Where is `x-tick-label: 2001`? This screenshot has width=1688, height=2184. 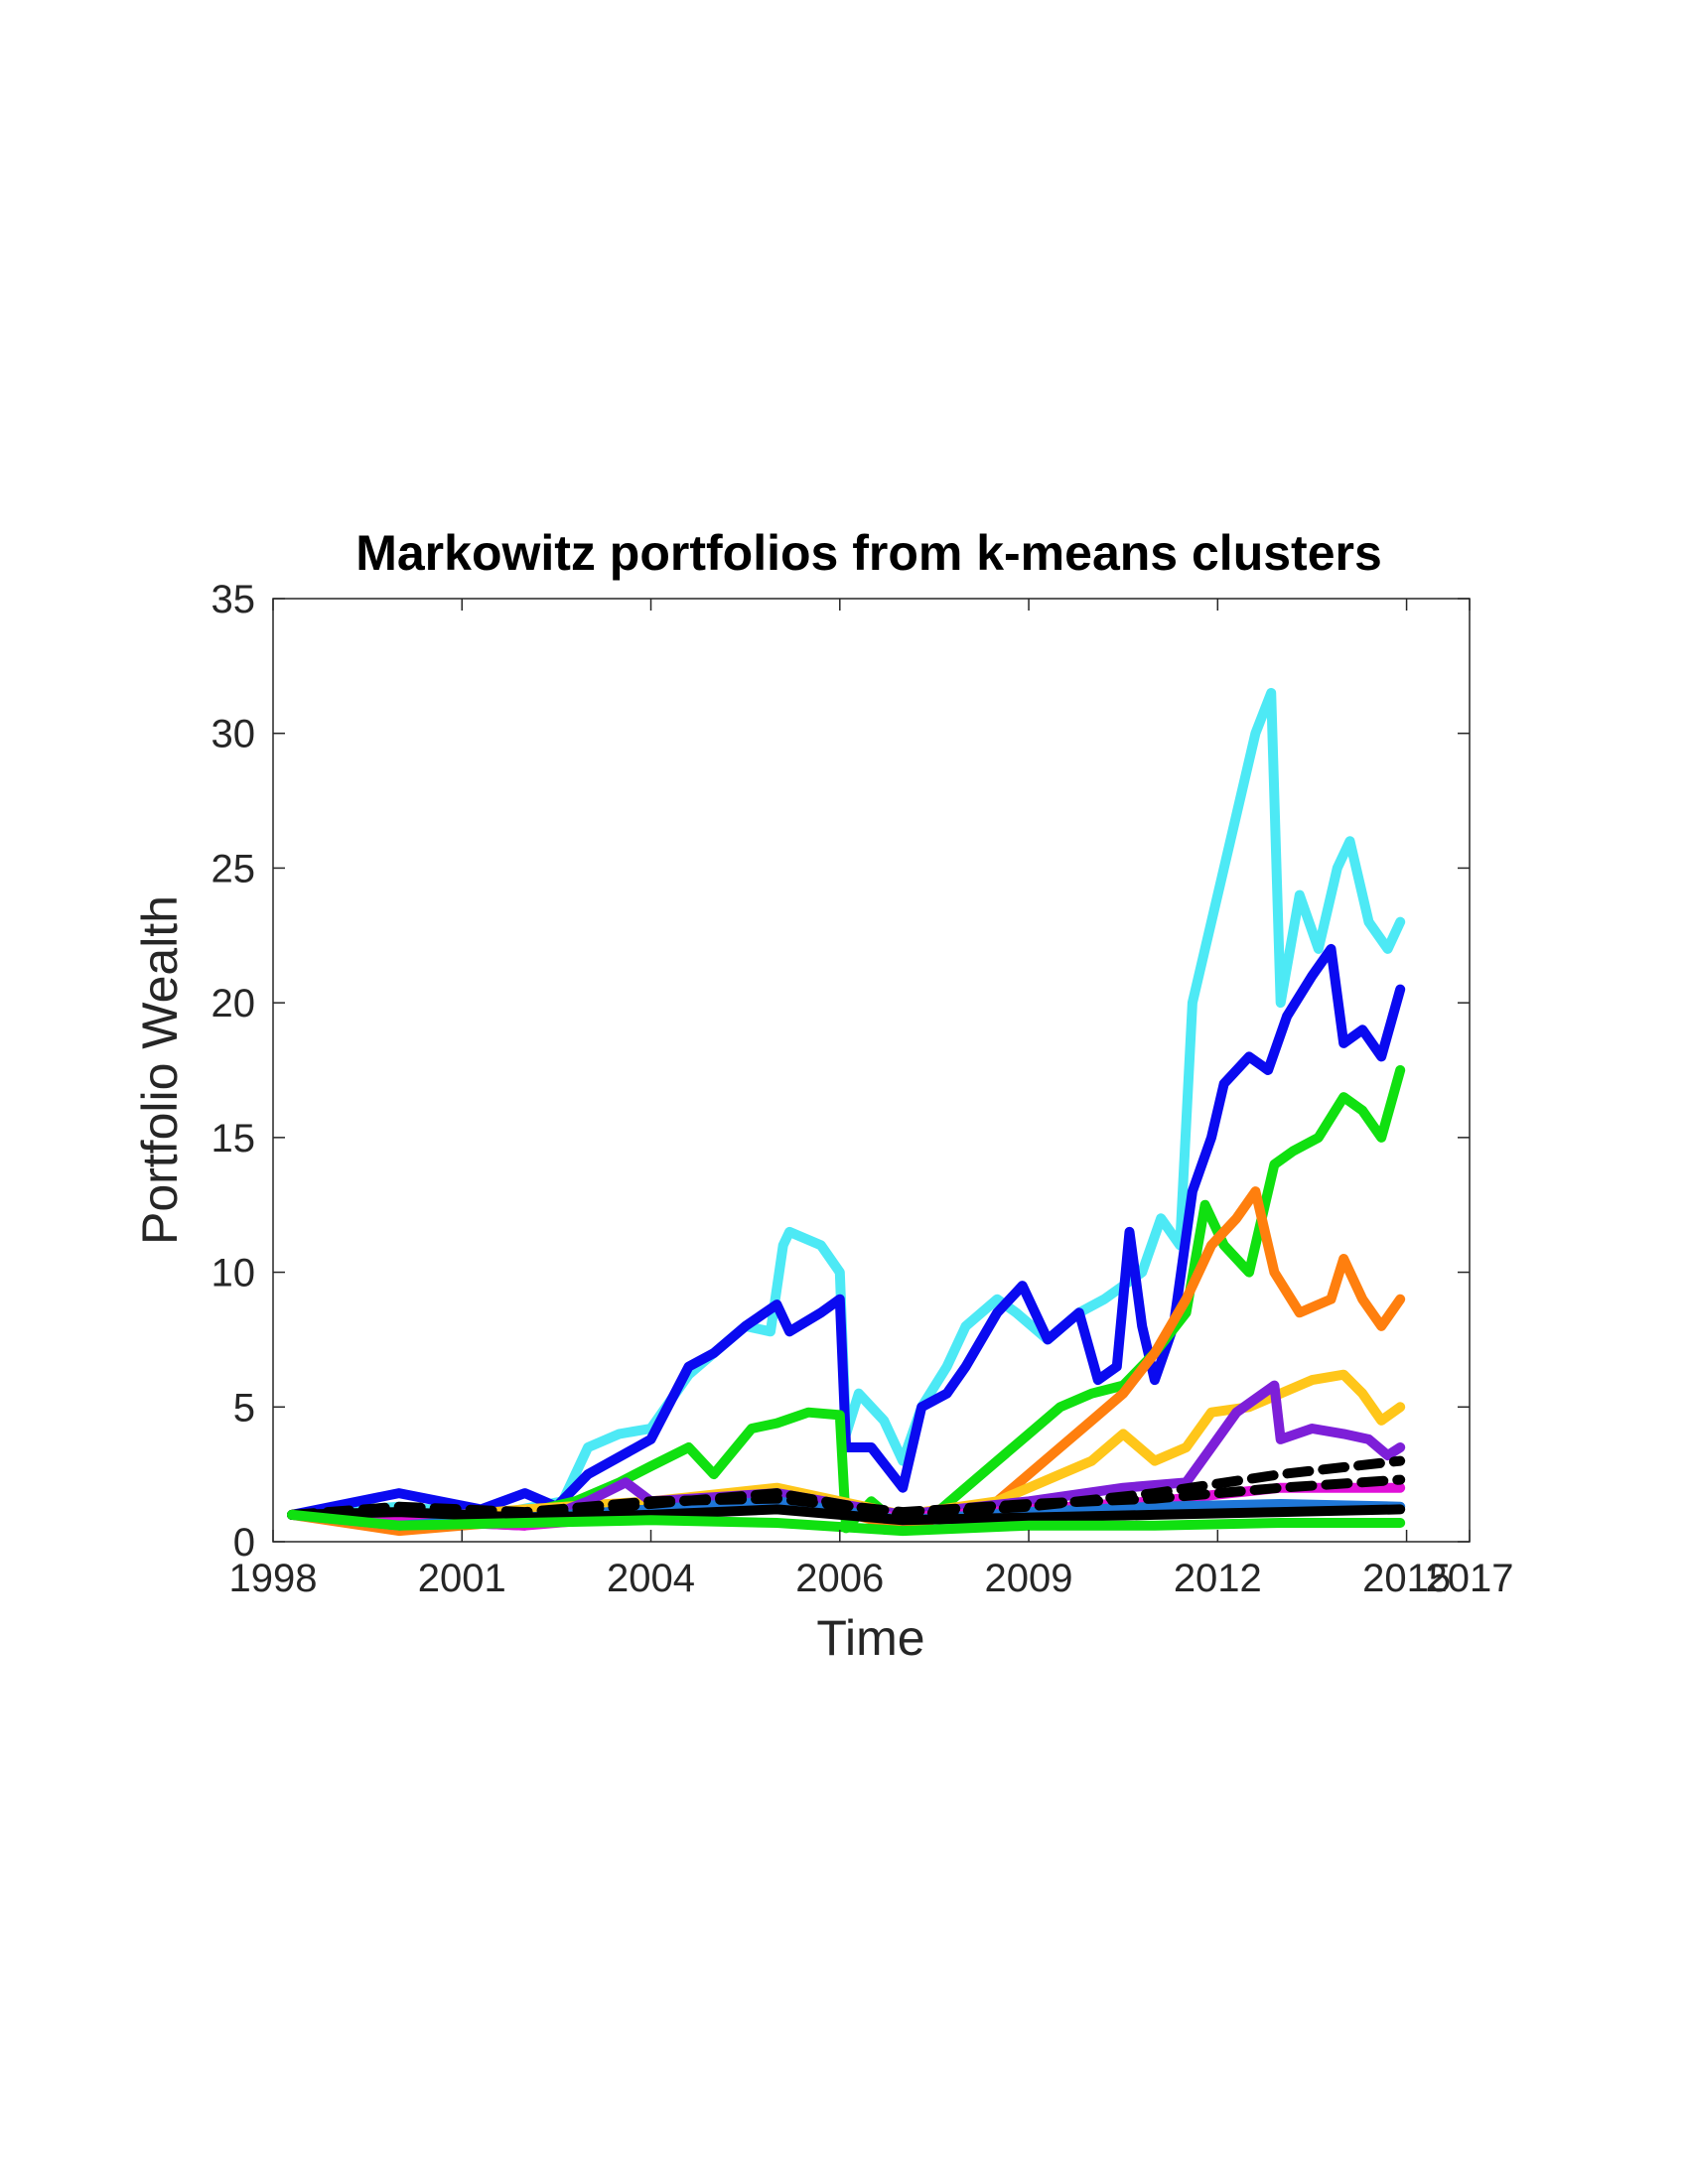
x-tick-label: 2001 is located at coordinates (462, 1578).